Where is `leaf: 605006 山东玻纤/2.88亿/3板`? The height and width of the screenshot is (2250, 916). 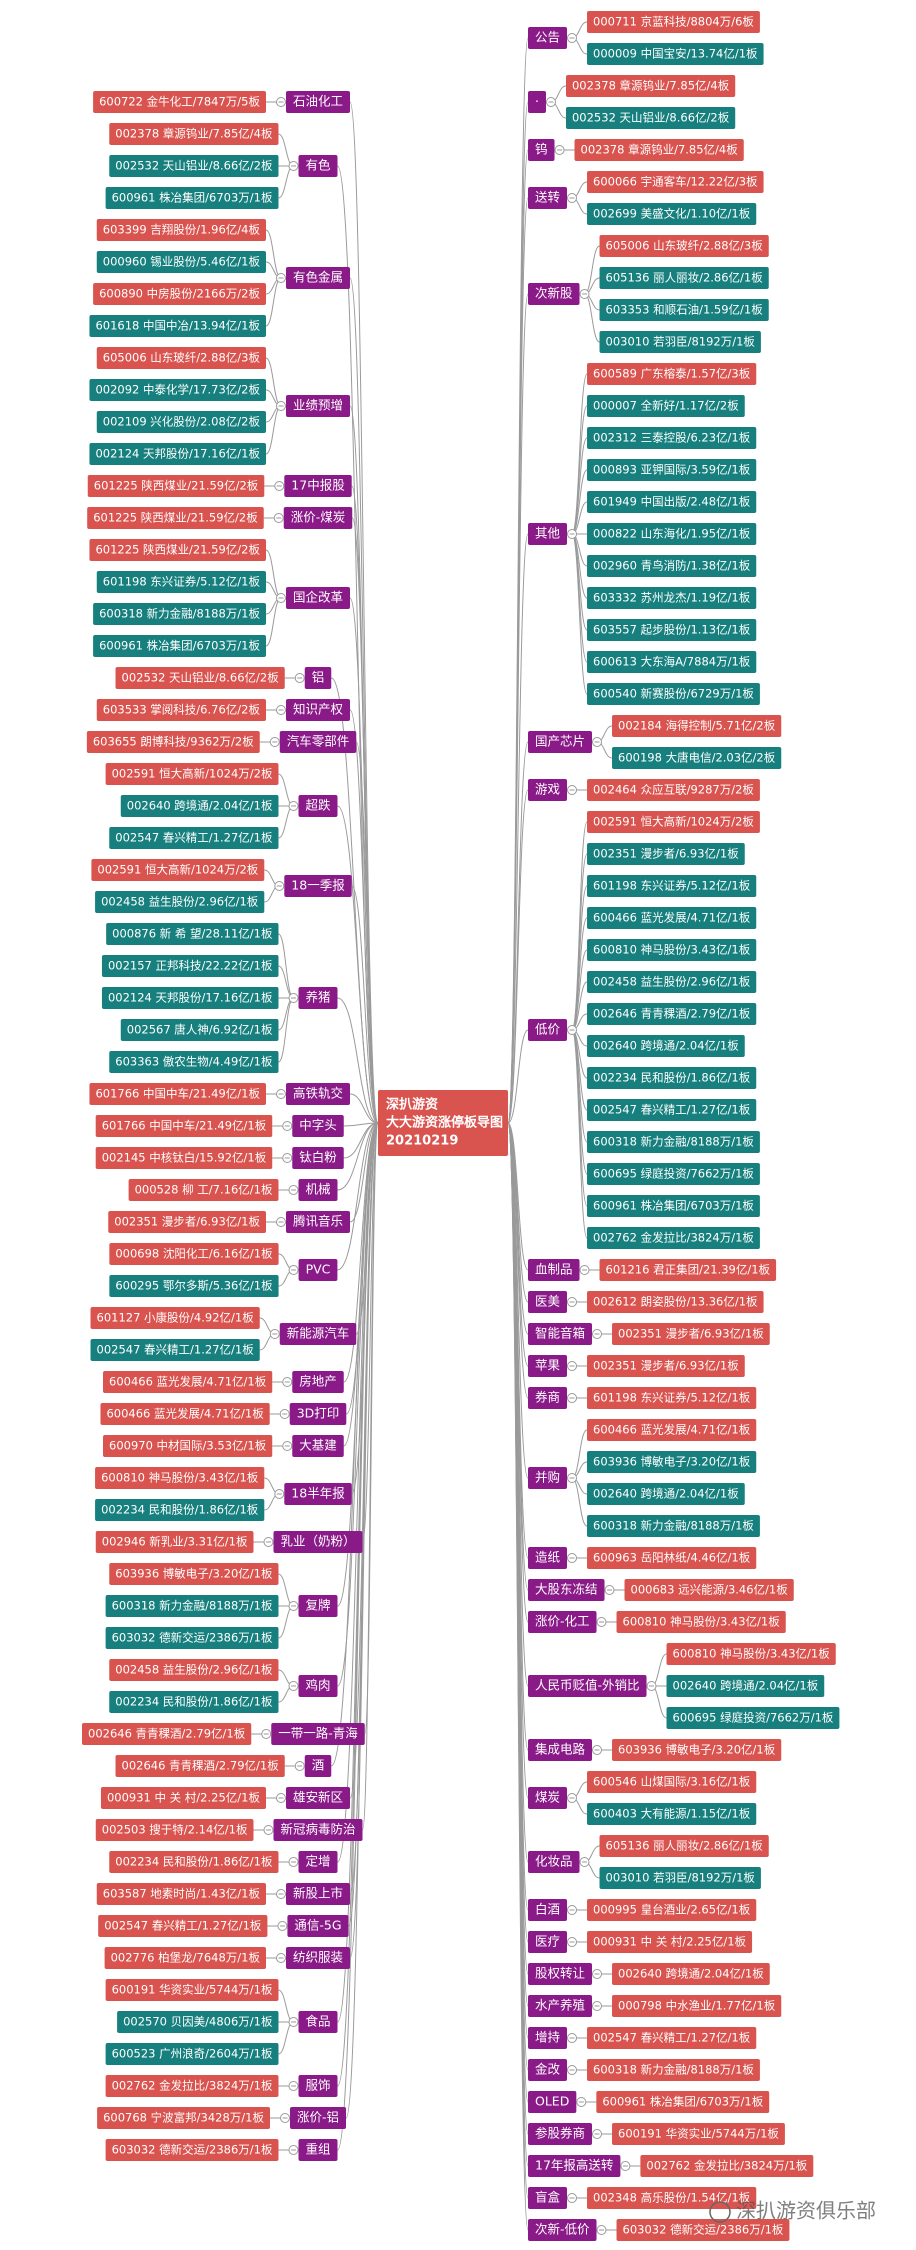
leaf: 605006 山东玻纤/2.88亿/3板 is located at coordinates (181, 358).